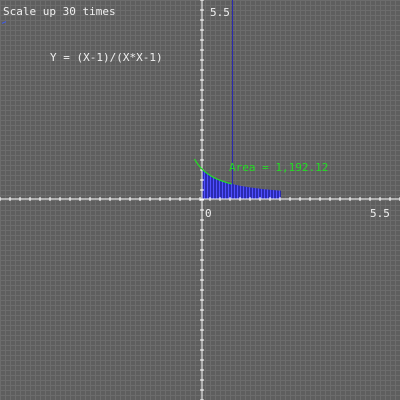 This screenshot has width=400, height=400. I want to click on area-label: Area = 1,192.12, so click(279, 167).